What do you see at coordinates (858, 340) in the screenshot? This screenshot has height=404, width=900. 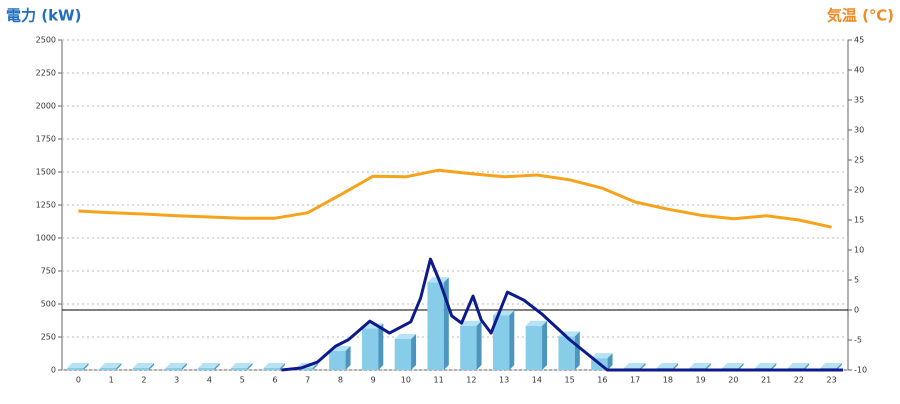 I see `y2-tick-label: -5` at bounding box center [858, 340].